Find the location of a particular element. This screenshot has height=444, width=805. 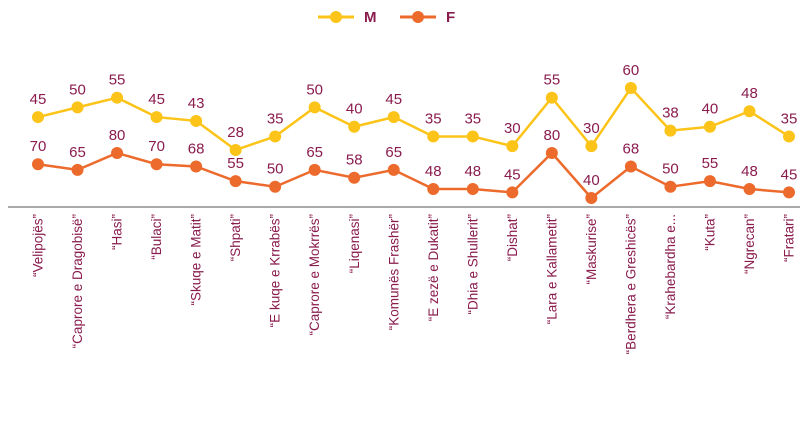

data-label: 58 is located at coordinates (354, 160).